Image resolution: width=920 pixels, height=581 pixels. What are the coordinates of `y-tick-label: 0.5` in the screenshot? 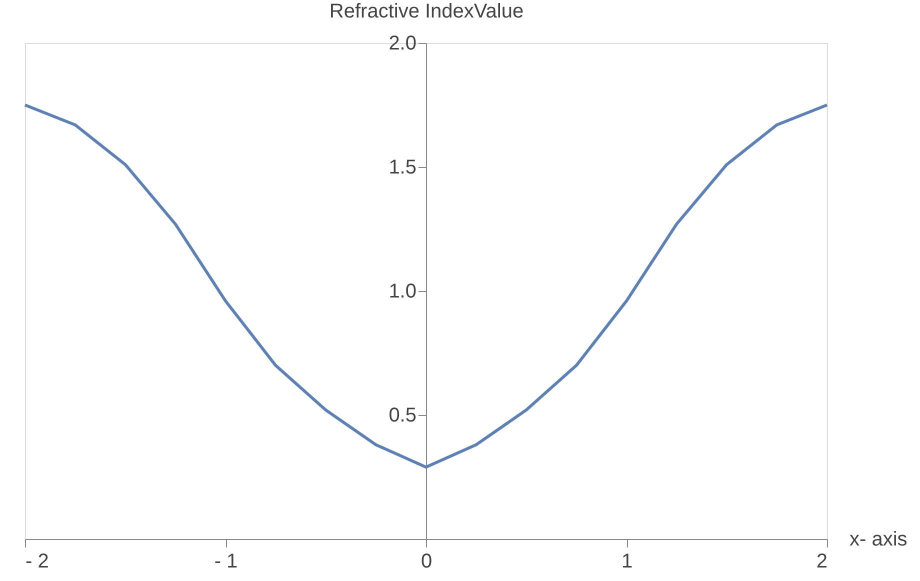 It's located at (402, 415).